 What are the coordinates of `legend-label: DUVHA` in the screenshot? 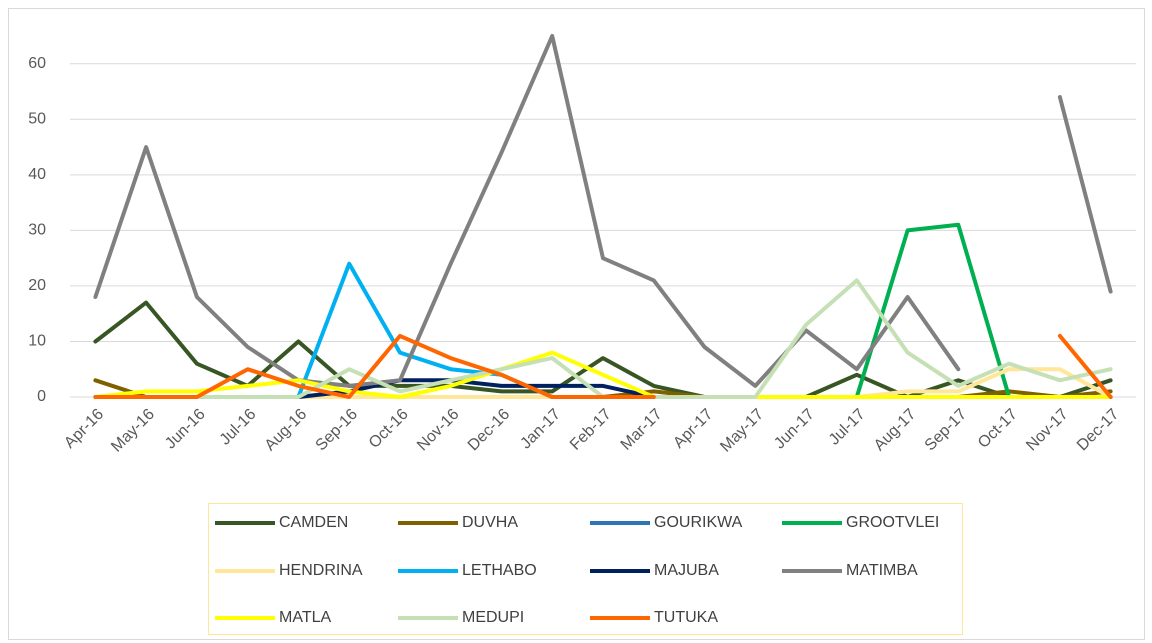 It's located at (490, 522).